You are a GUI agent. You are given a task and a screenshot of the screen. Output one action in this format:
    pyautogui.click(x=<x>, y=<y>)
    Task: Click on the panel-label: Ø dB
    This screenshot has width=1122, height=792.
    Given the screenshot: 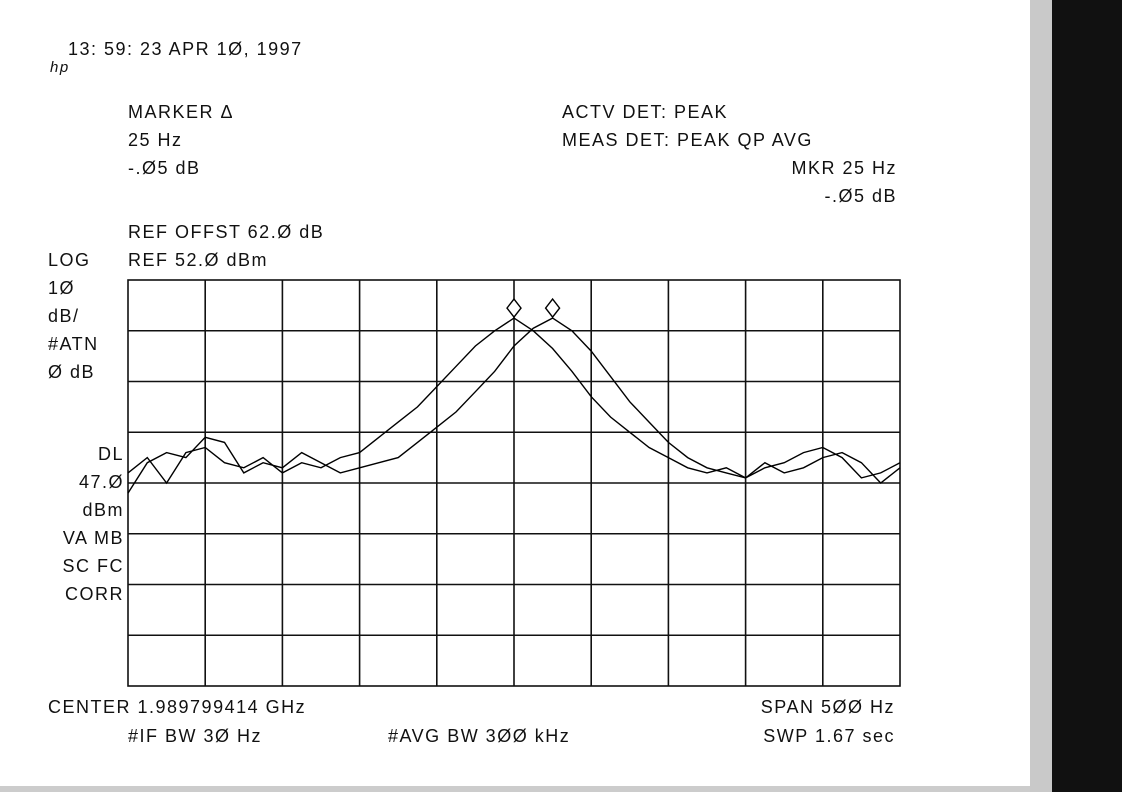 What is the action you would take?
    pyautogui.click(x=71, y=372)
    